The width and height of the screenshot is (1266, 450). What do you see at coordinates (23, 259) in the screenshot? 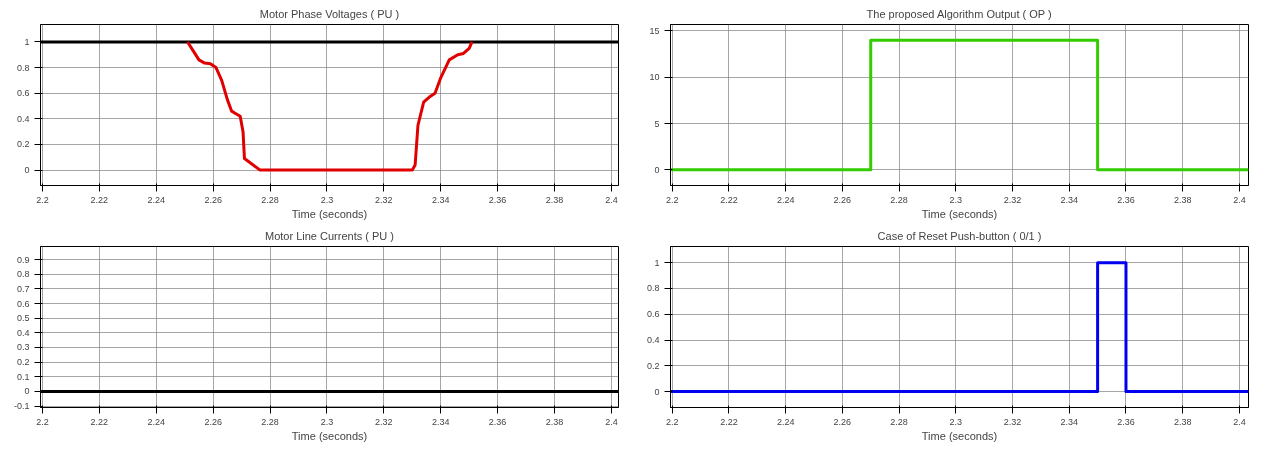
I see `y-tick-label: 0.9` at bounding box center [23, 259].